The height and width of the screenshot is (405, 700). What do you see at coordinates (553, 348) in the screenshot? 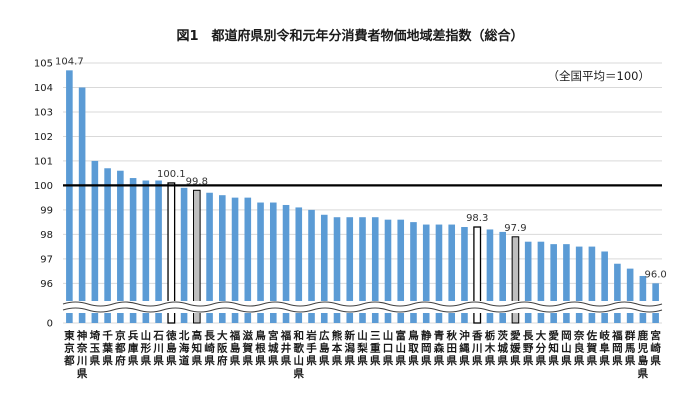
I see `x-tick-label: 愛知県` at bounding box center [553, 348].